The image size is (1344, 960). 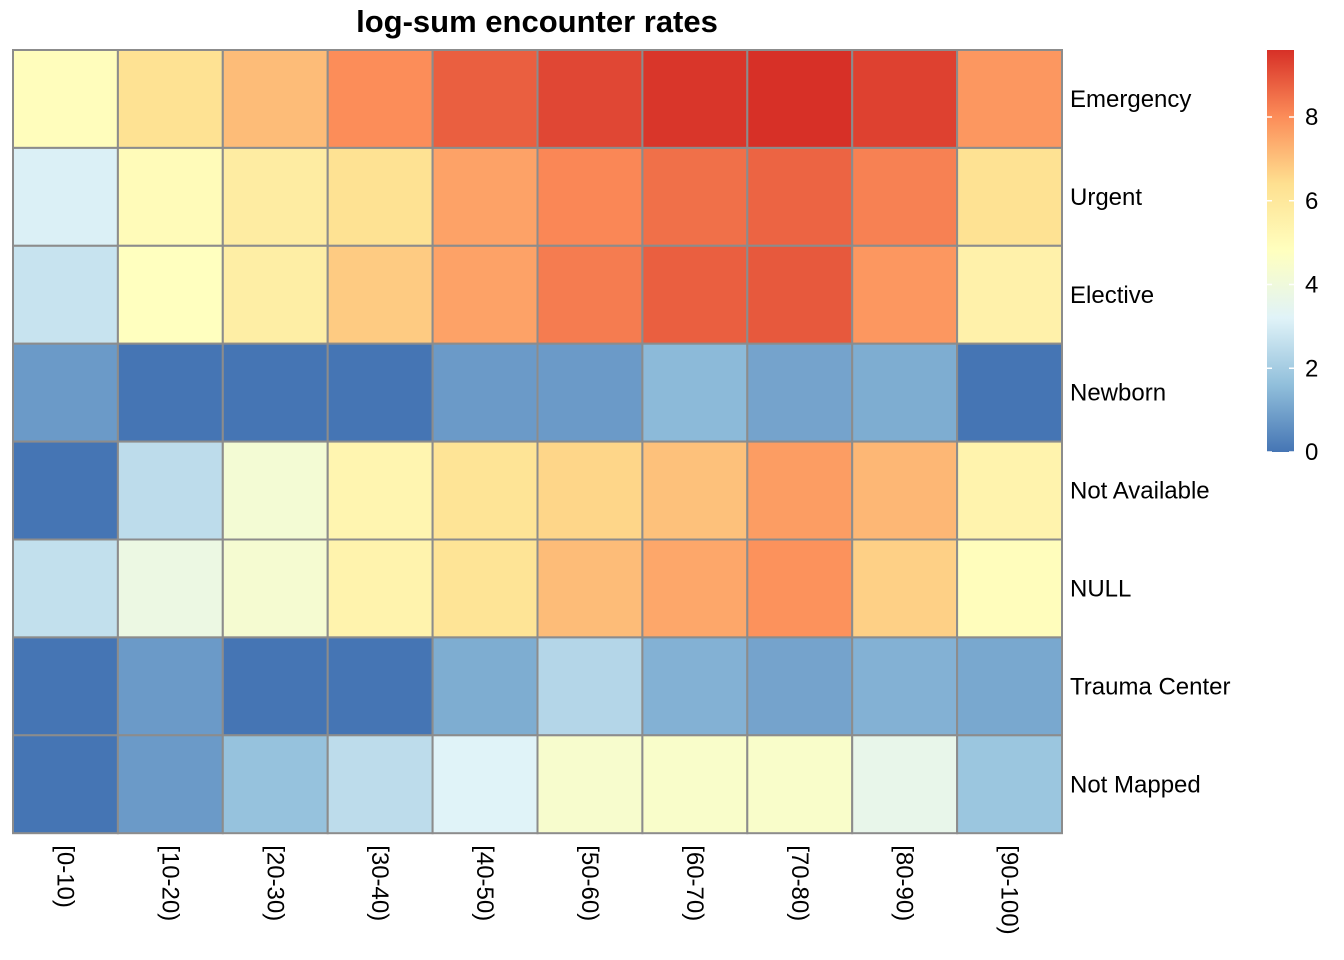 I want to click on column-label: [30-40), so click(x=379, y=883).